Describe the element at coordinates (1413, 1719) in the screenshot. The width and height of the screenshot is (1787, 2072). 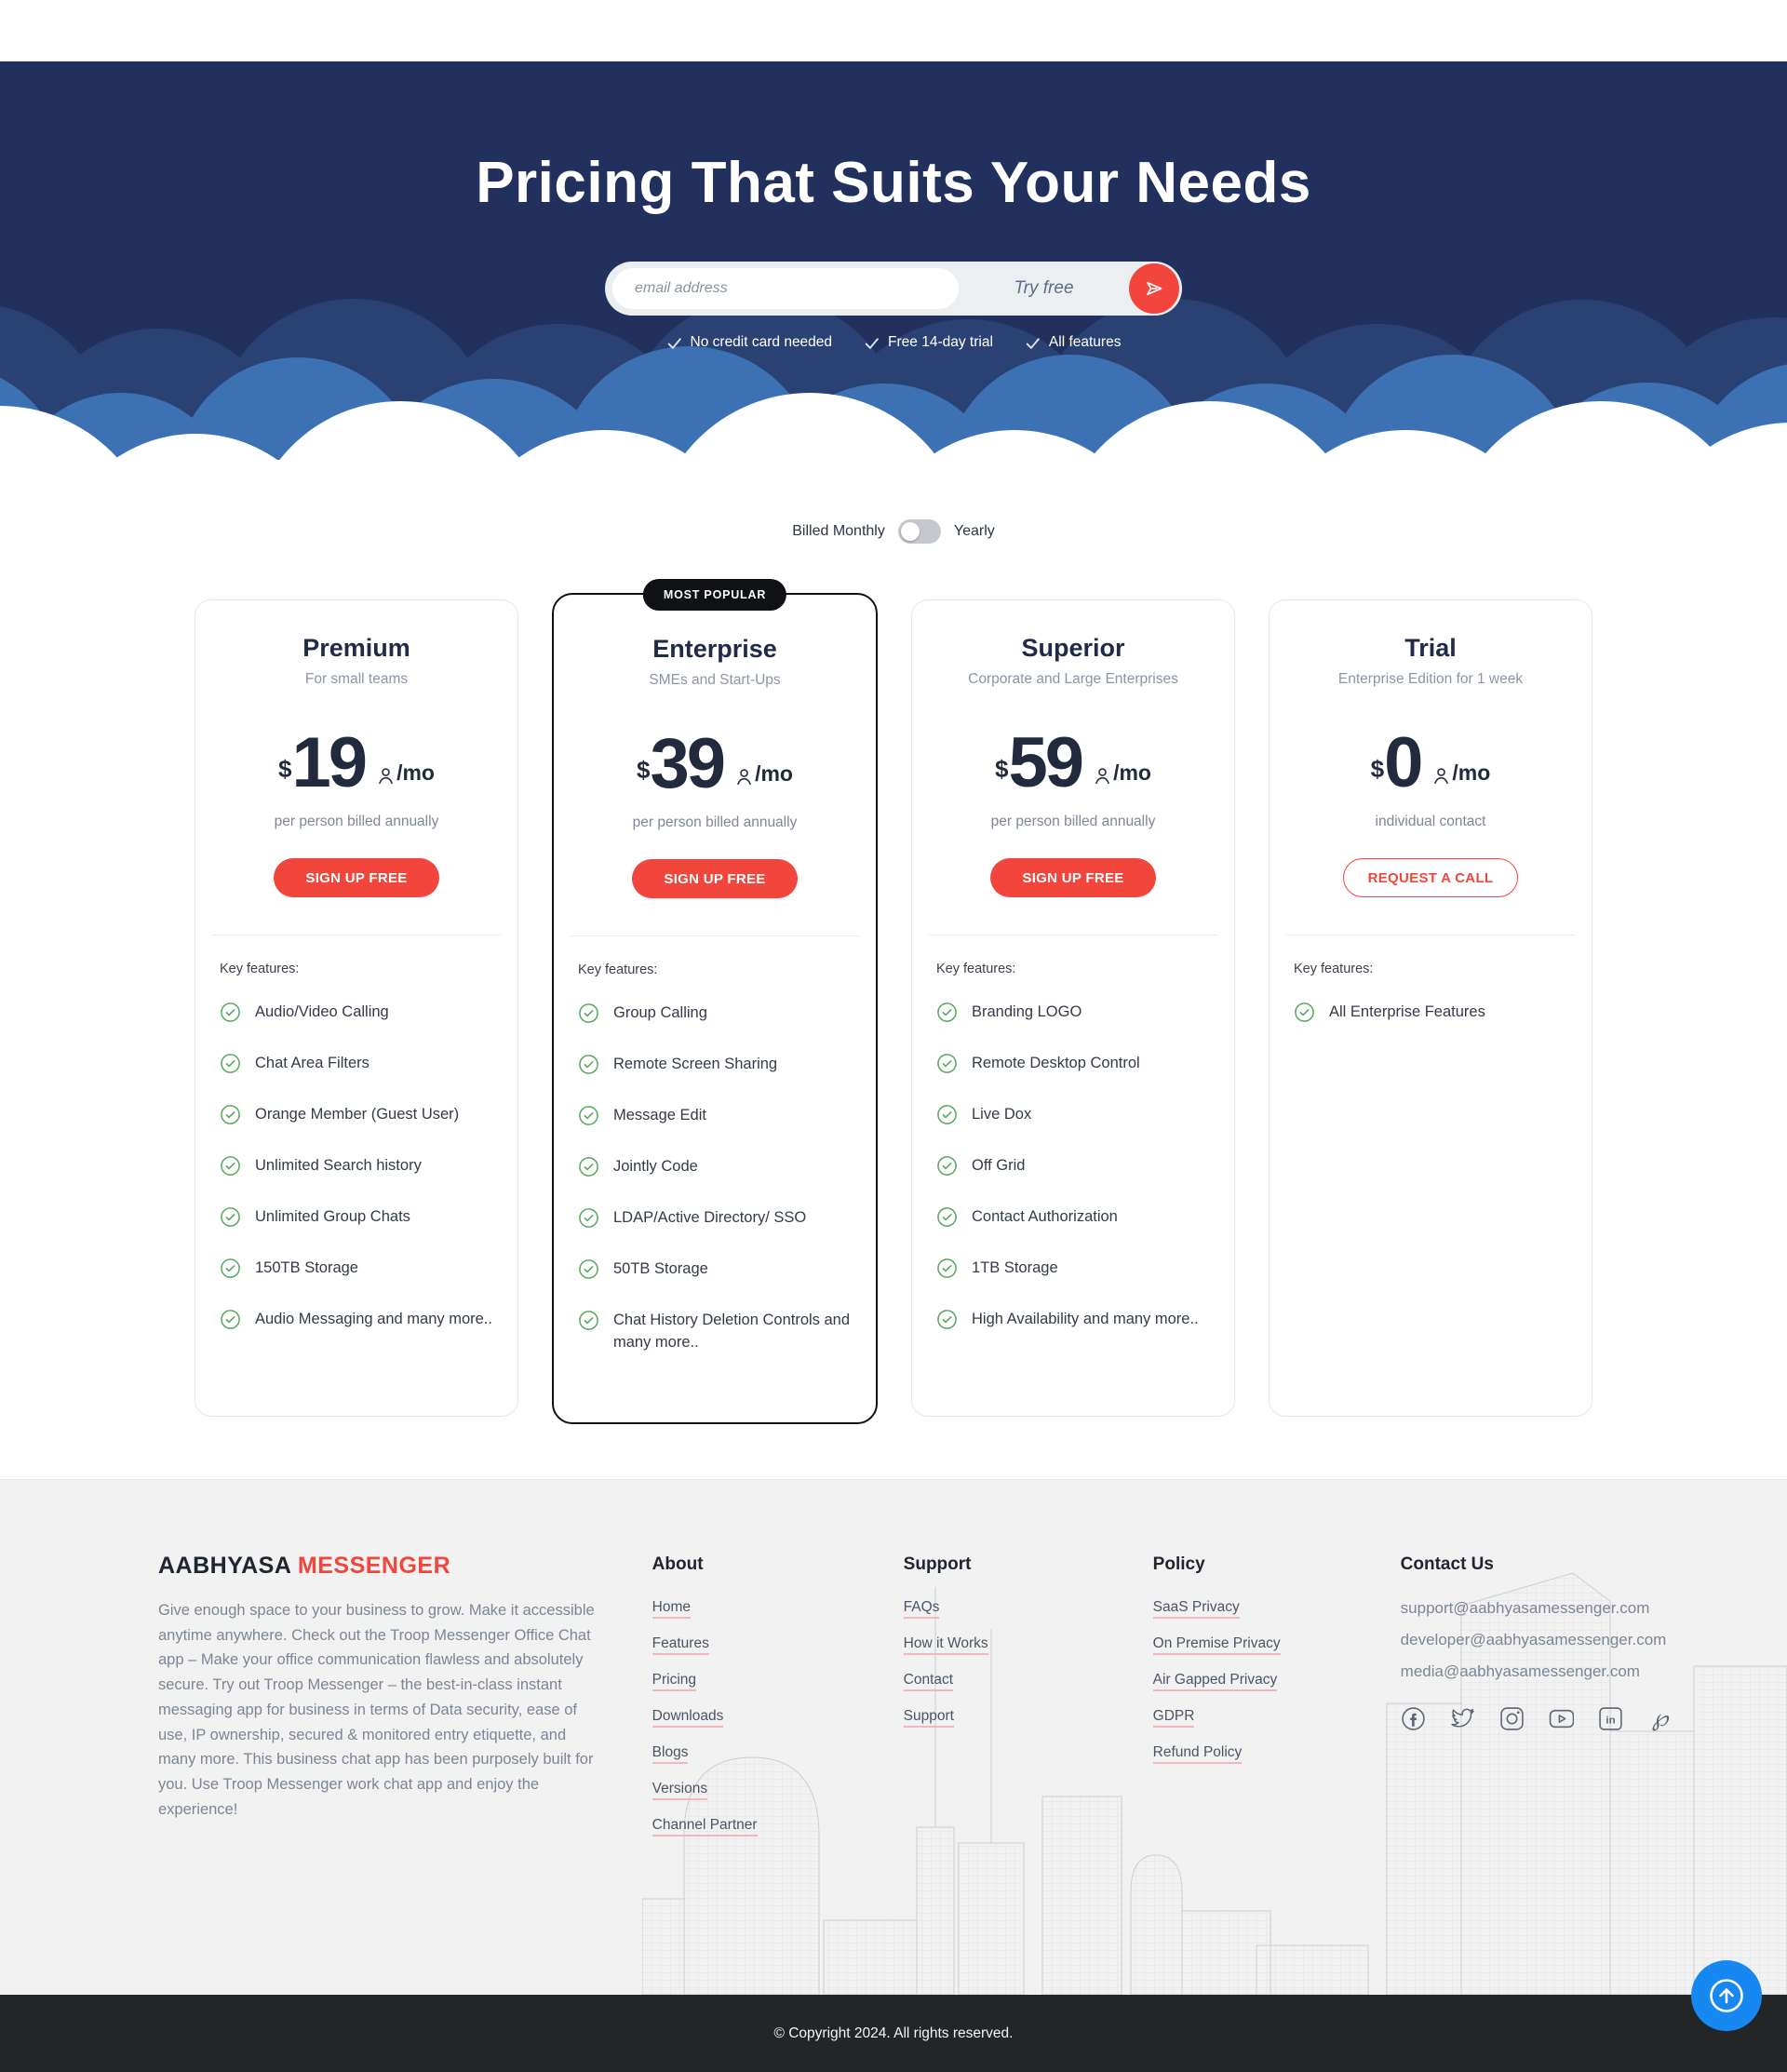
I see `facebook-icon` at that location.